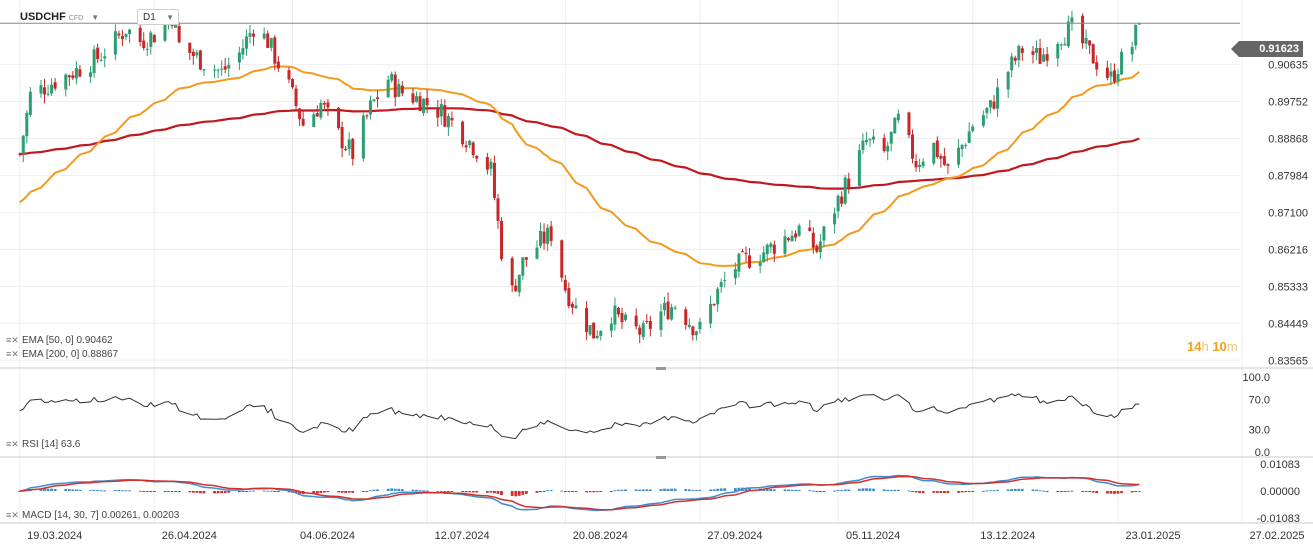 The height and width of the screenshot is (550, 1313). Describe the element at coordinates (43, 444) in the screenshot. I see `legend-rsi: ≡✕ RSI [14] 63.6` at that location.